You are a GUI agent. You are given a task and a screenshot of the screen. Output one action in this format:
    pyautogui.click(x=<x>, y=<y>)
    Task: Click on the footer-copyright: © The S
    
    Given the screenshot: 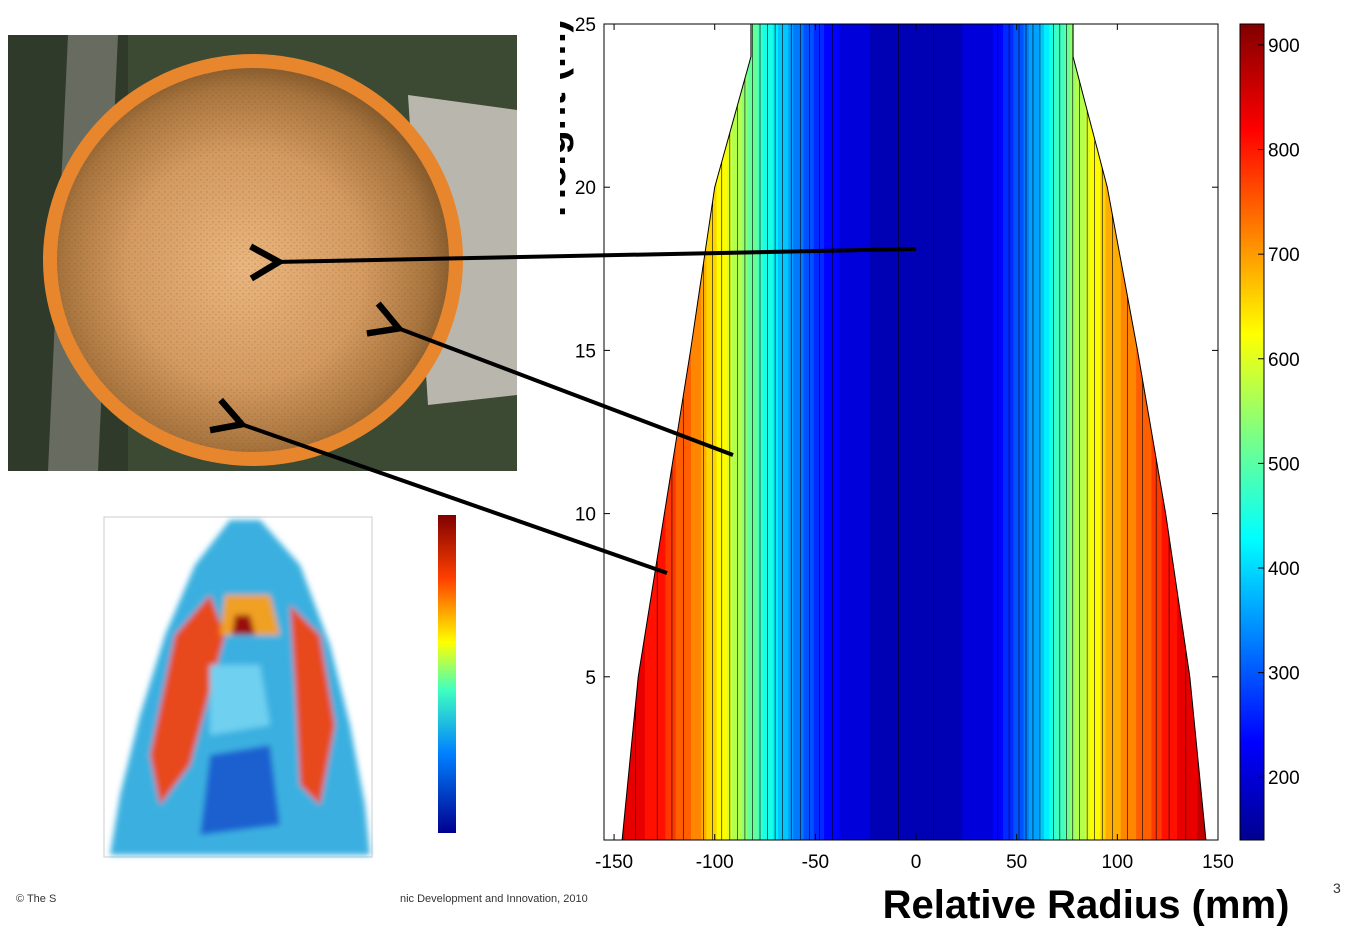 What is the action you would take?
    pyautogui.click(x=36, y=899)
    